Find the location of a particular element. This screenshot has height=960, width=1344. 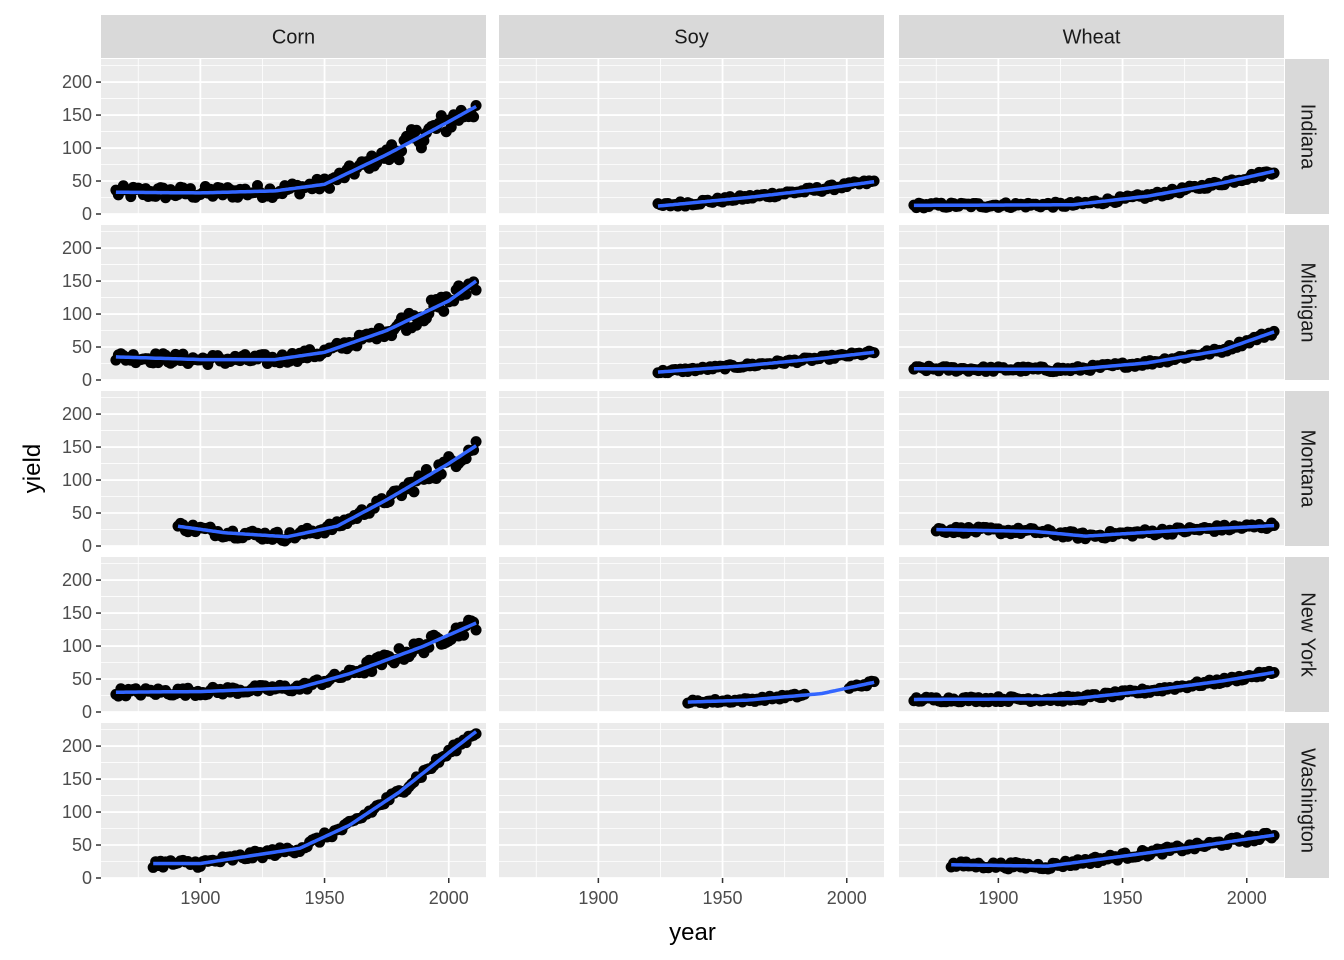

facet-label-corn: Corn is located at coordinates (293, 38).